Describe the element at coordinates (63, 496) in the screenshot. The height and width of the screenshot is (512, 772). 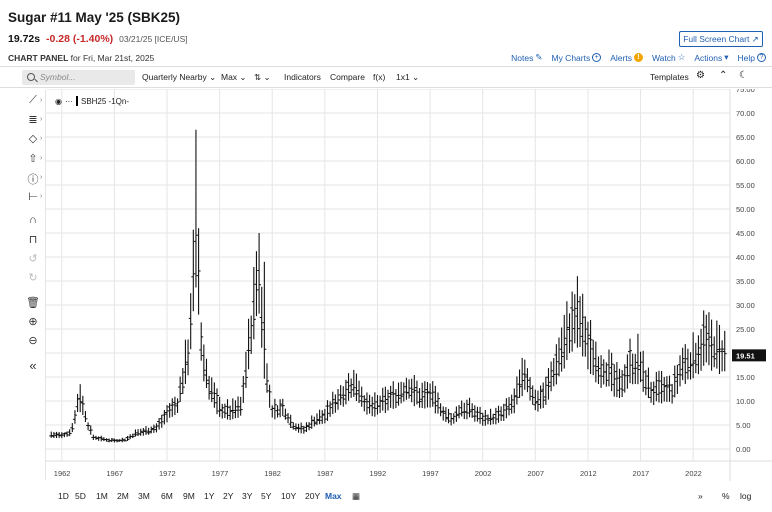
I see `range-1d: 1D` at that location.